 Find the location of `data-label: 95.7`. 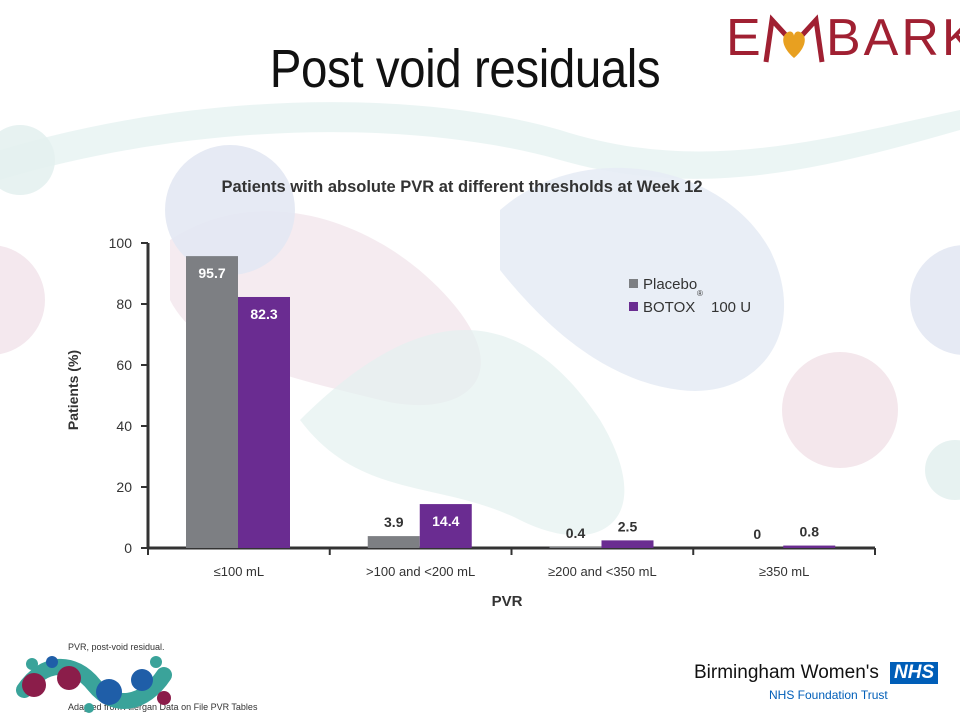

data-label: 95.7 is located at coordinates (211, 273).